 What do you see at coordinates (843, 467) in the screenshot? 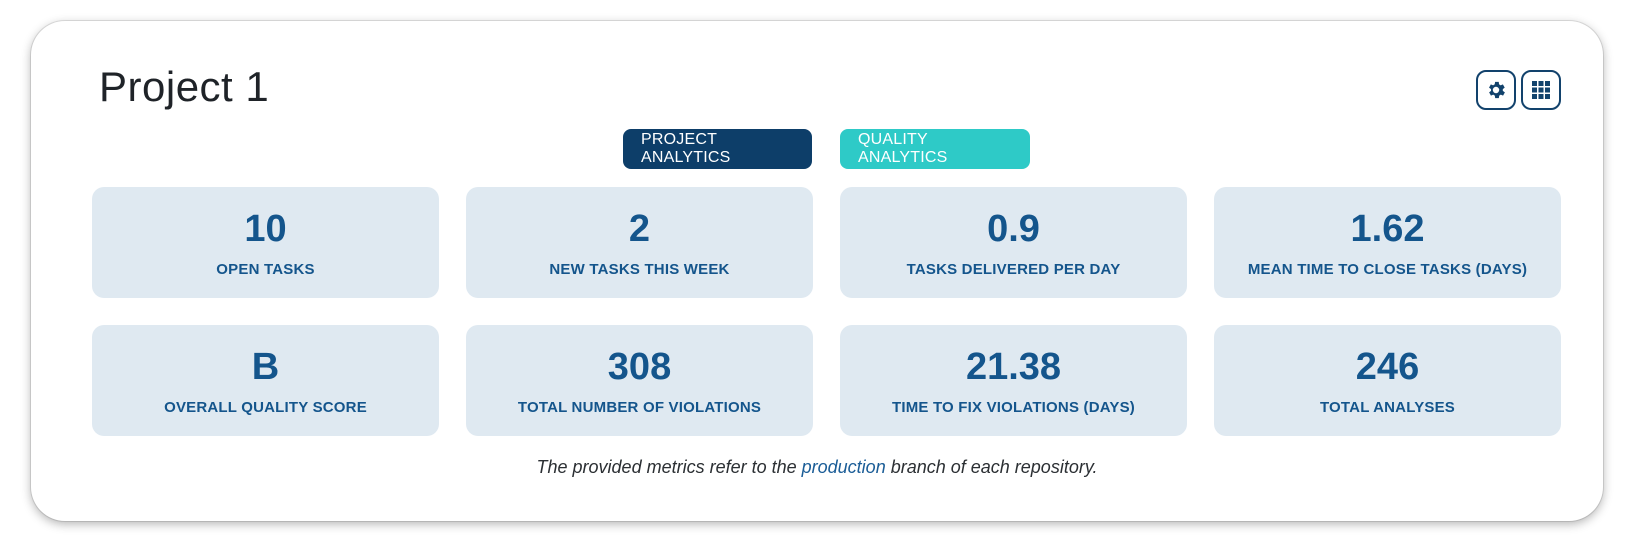
I see `production-branch-link: production` at bounding box center [843, 467].